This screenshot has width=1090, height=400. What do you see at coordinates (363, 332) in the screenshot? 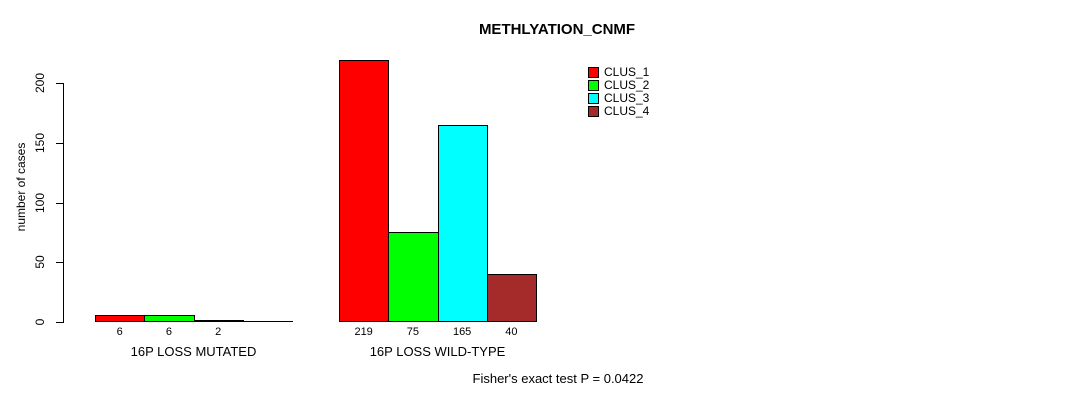
I see `bar-value-label: 219` at bounding box center [363, 332].